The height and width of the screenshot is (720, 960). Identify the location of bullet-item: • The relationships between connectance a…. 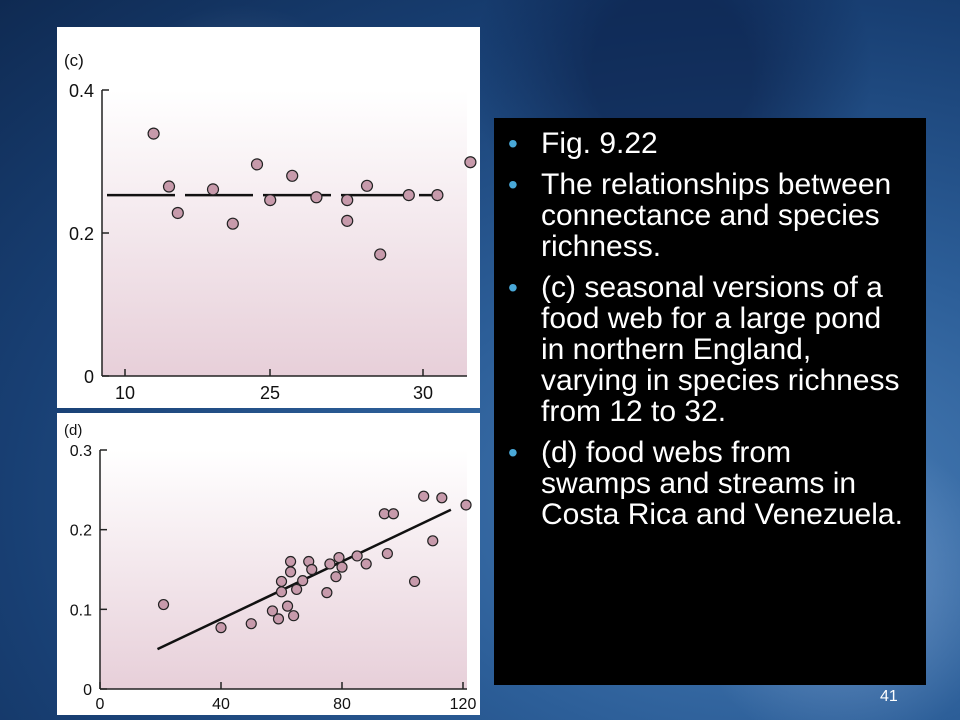
(708, 215).